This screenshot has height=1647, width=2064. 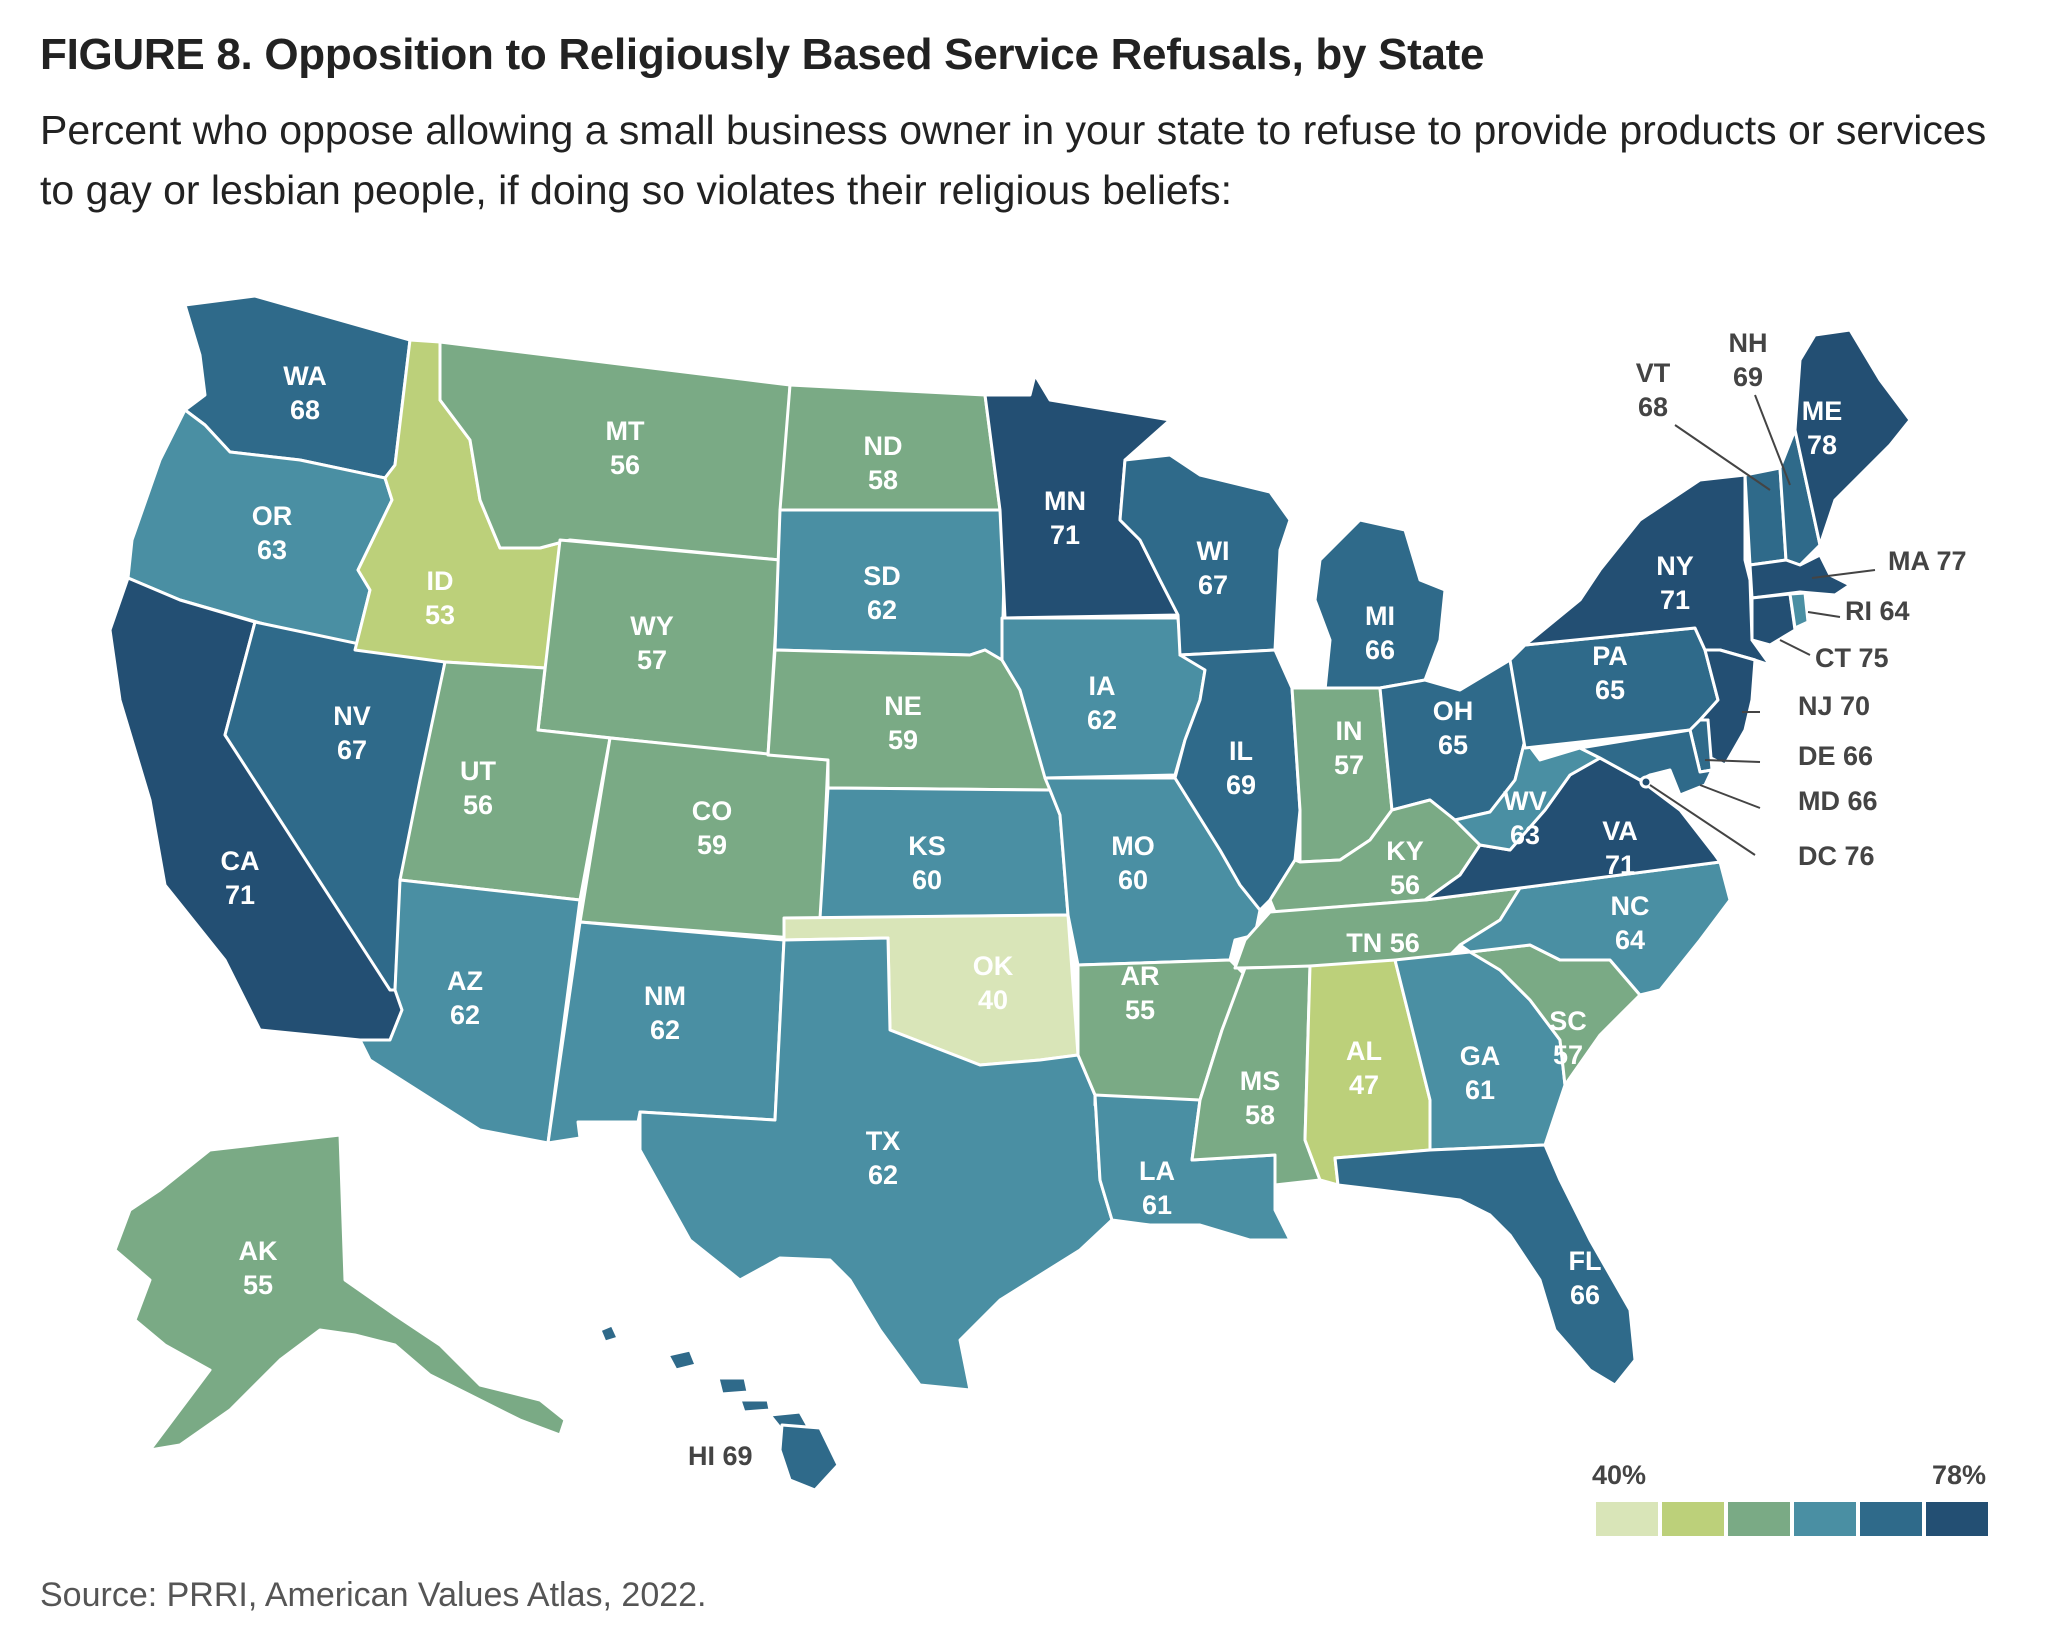 I want to click on svg-text: RI 64, so click(x=1877, y=611).